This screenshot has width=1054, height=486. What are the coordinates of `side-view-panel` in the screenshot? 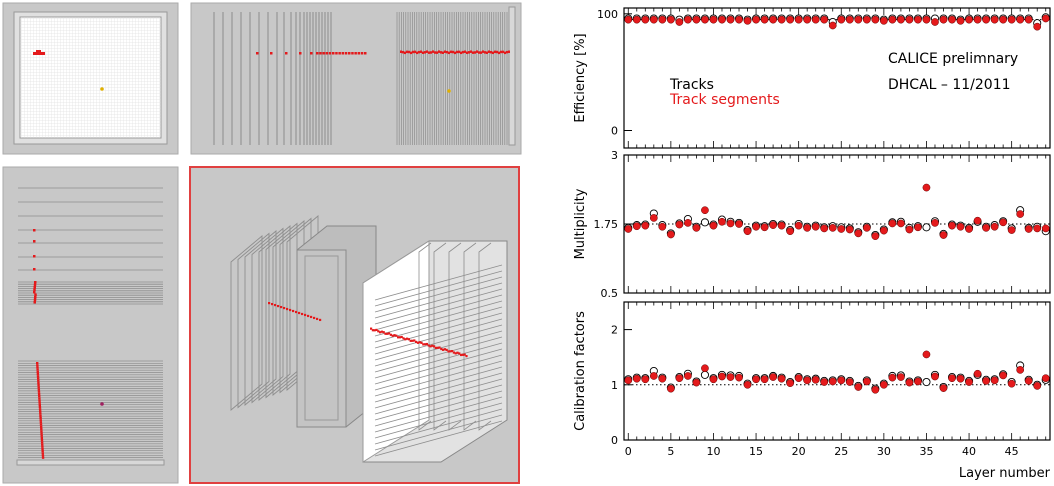 It's located at (356, 78).